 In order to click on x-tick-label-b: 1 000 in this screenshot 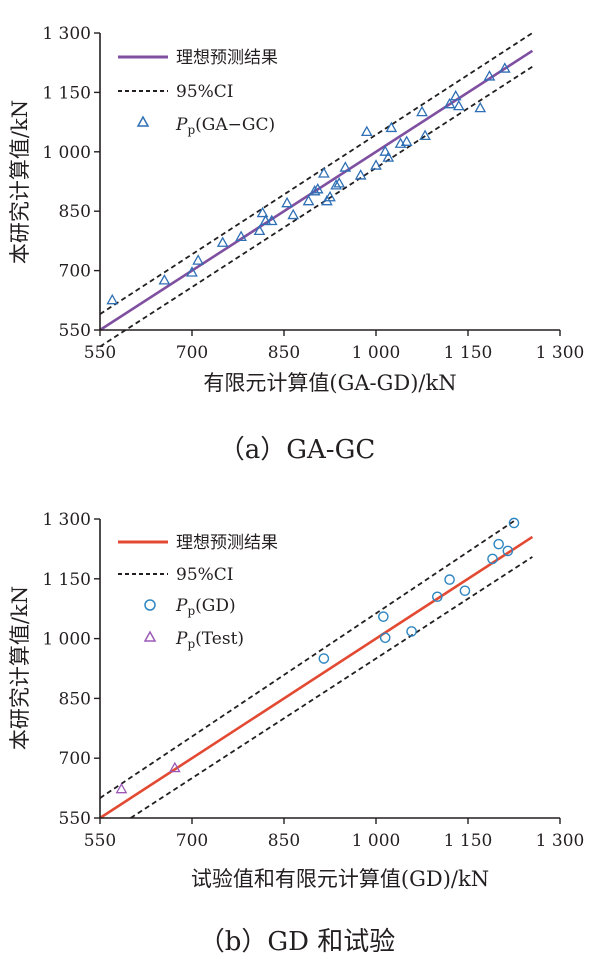, I will do `click(376, 841)`.